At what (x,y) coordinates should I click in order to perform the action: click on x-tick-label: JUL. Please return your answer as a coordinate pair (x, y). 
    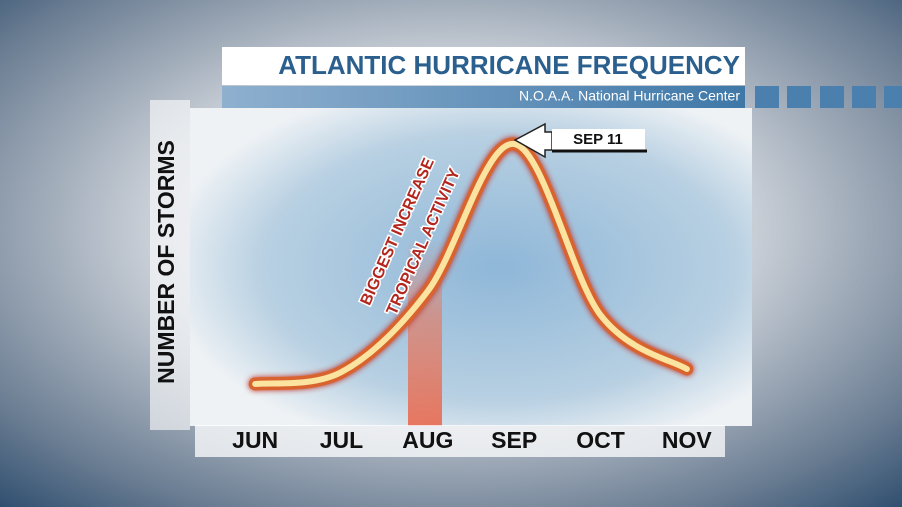
    Looking at the image, I should click on (341, 440).